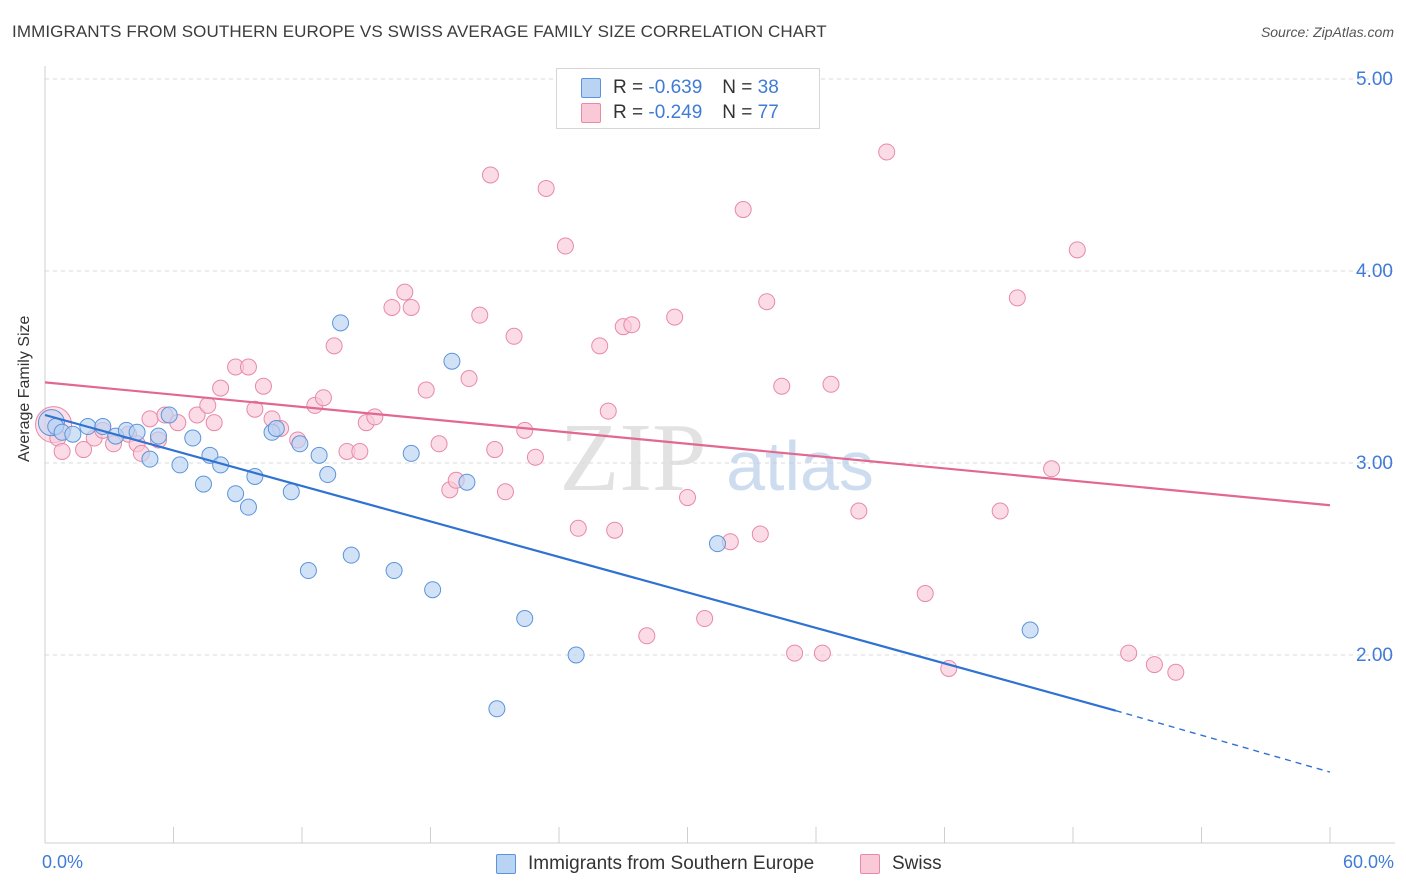 This screenshot has height=892, width=1406. What do you see at coordinates (1223, 741) in the screenshot?
I see `southern-europe-trend-extension` at bounding box center [1223, 741].